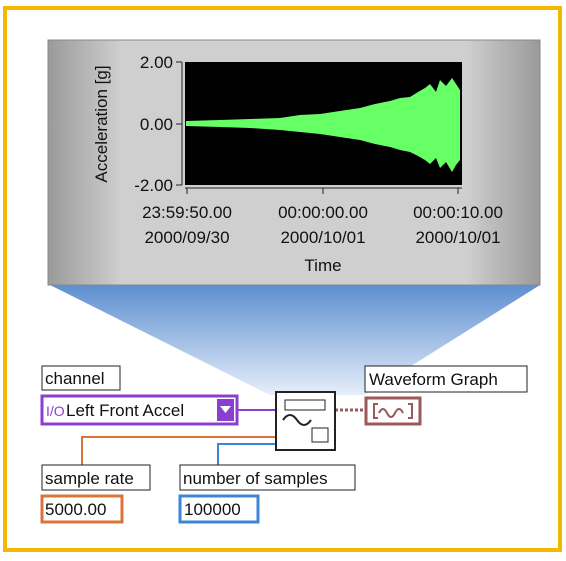 The height and width of the screenshot is (561, 566). I want to click on control-label: number of samples, so click(255, 478).